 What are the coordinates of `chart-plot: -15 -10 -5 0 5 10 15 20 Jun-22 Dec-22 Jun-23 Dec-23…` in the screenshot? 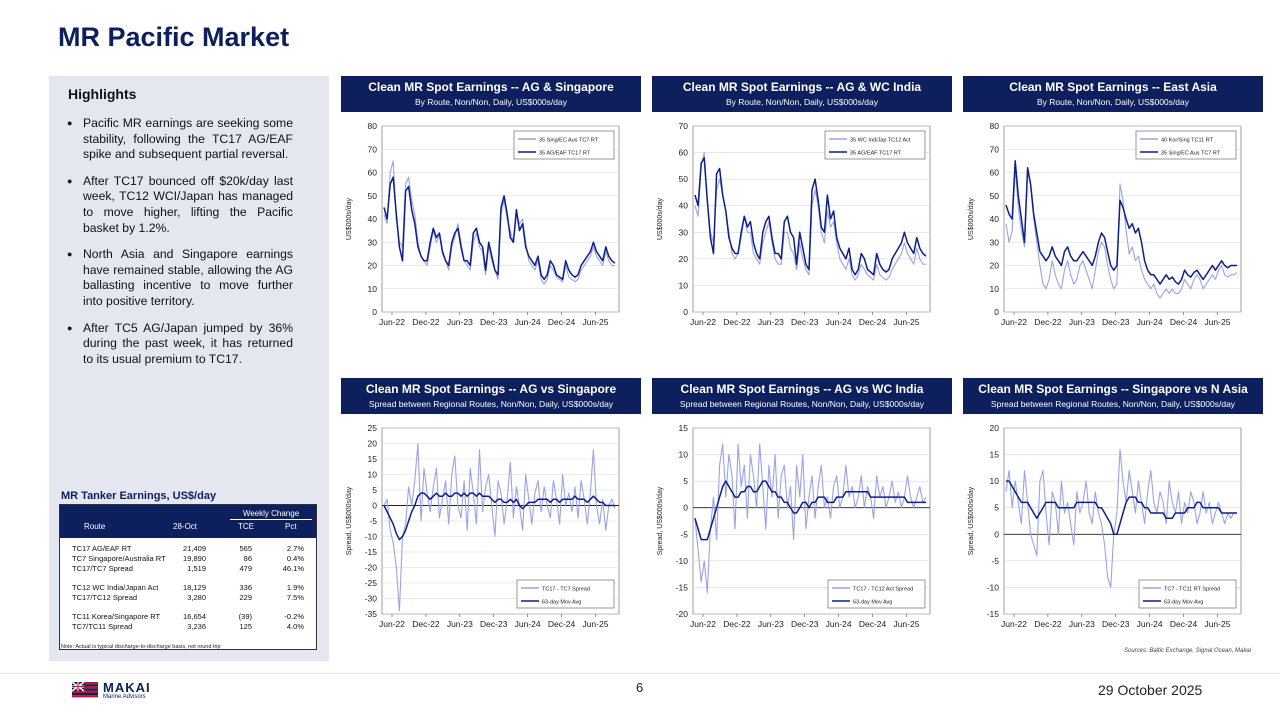 It's located at (1105, 526).